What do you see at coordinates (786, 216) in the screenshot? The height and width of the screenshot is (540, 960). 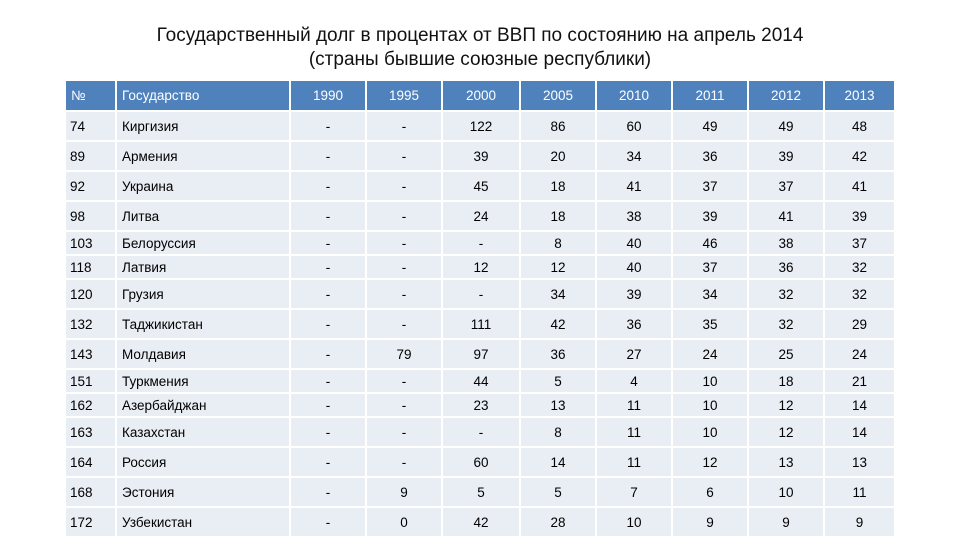 I see `cell-2012: 41` at bounding box center [786, 216].